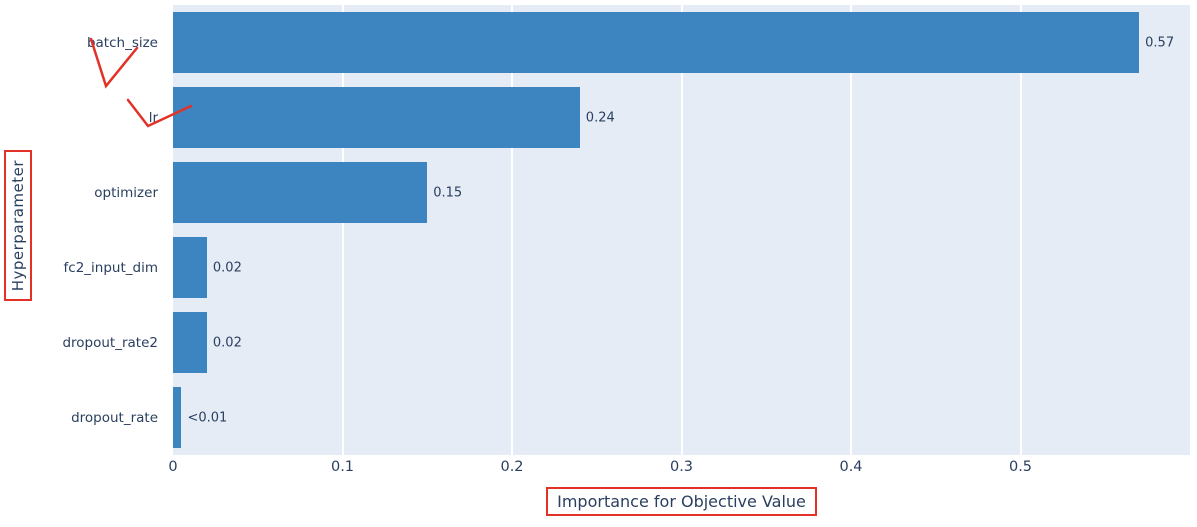  What do you see at coordinates (114, 417) in the screenshot?
I see `category-label-dropout_rate: dropout_rate` at bounding box center [114, 417].